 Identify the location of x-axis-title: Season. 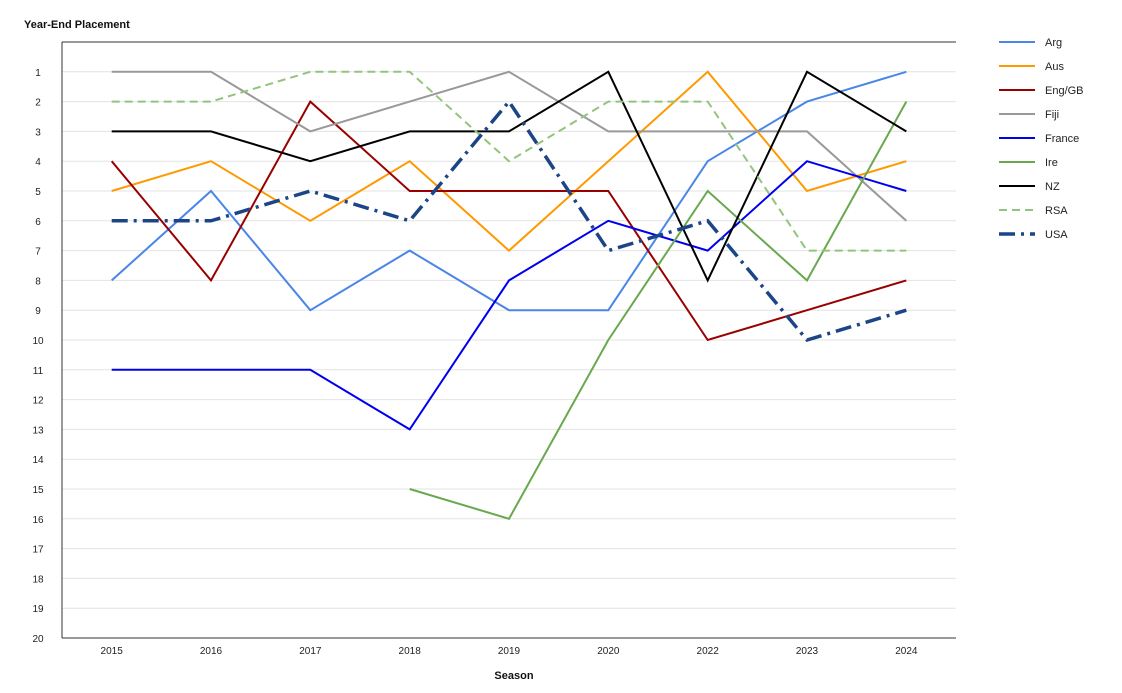
(513, 676).